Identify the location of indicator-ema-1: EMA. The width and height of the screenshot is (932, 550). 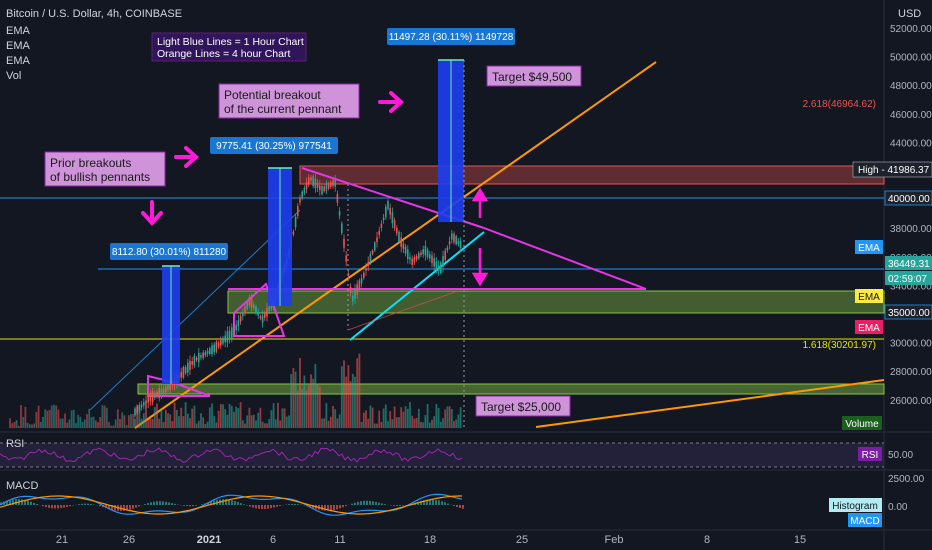
(18, 31).